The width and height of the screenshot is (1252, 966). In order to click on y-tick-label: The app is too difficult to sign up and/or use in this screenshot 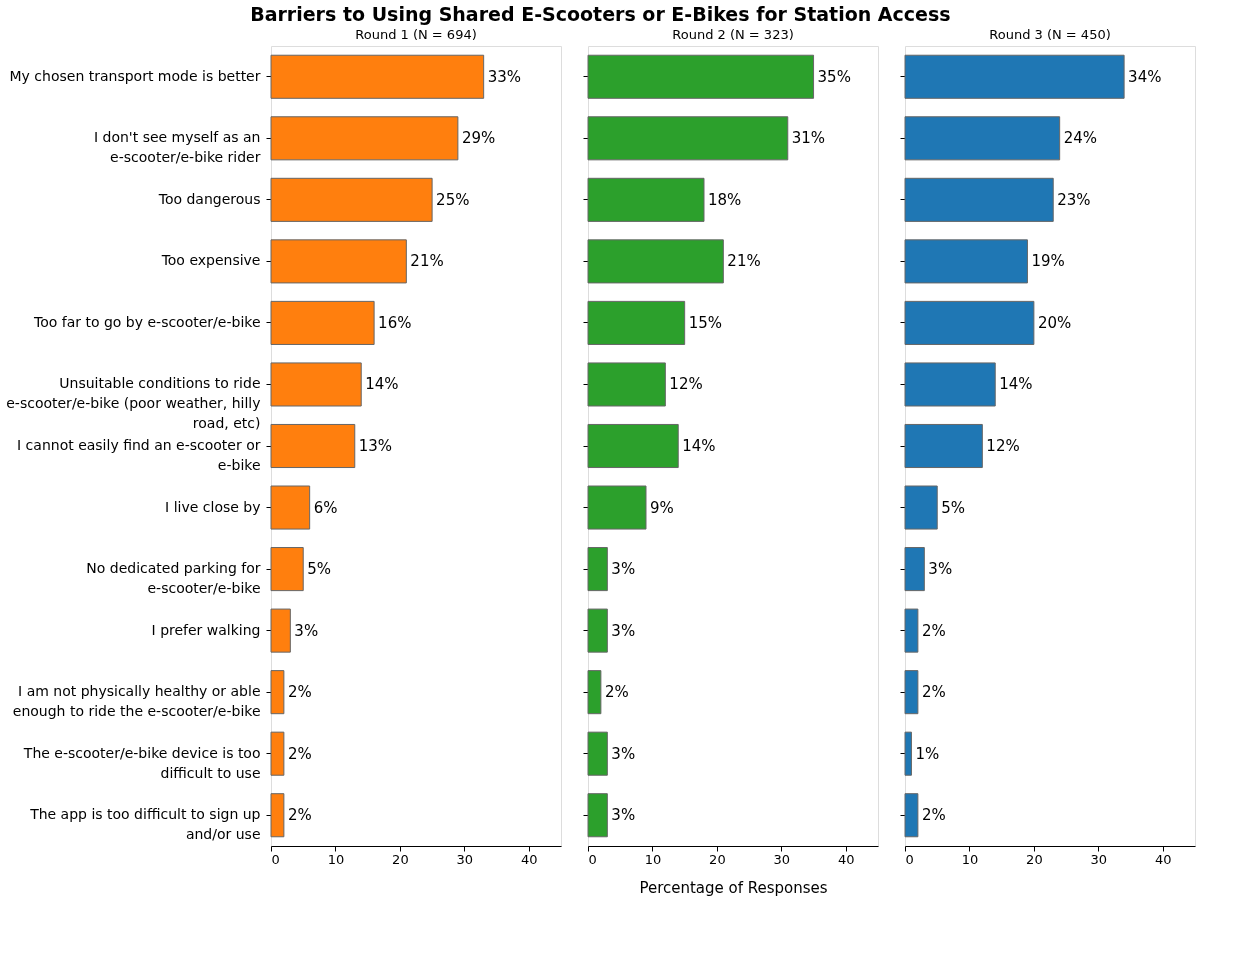, I will do `click(145, 824)`.